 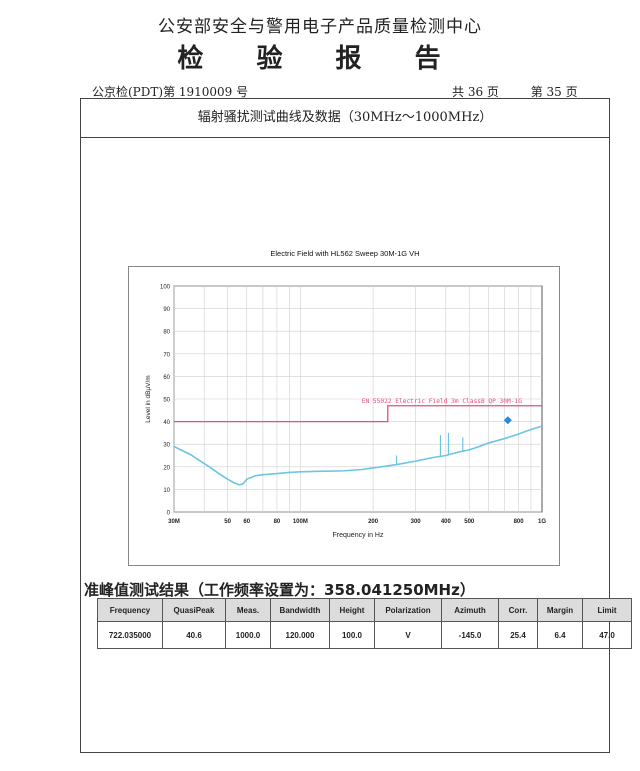 I want to click on column-header: Corr., so click(x=518, y=610).